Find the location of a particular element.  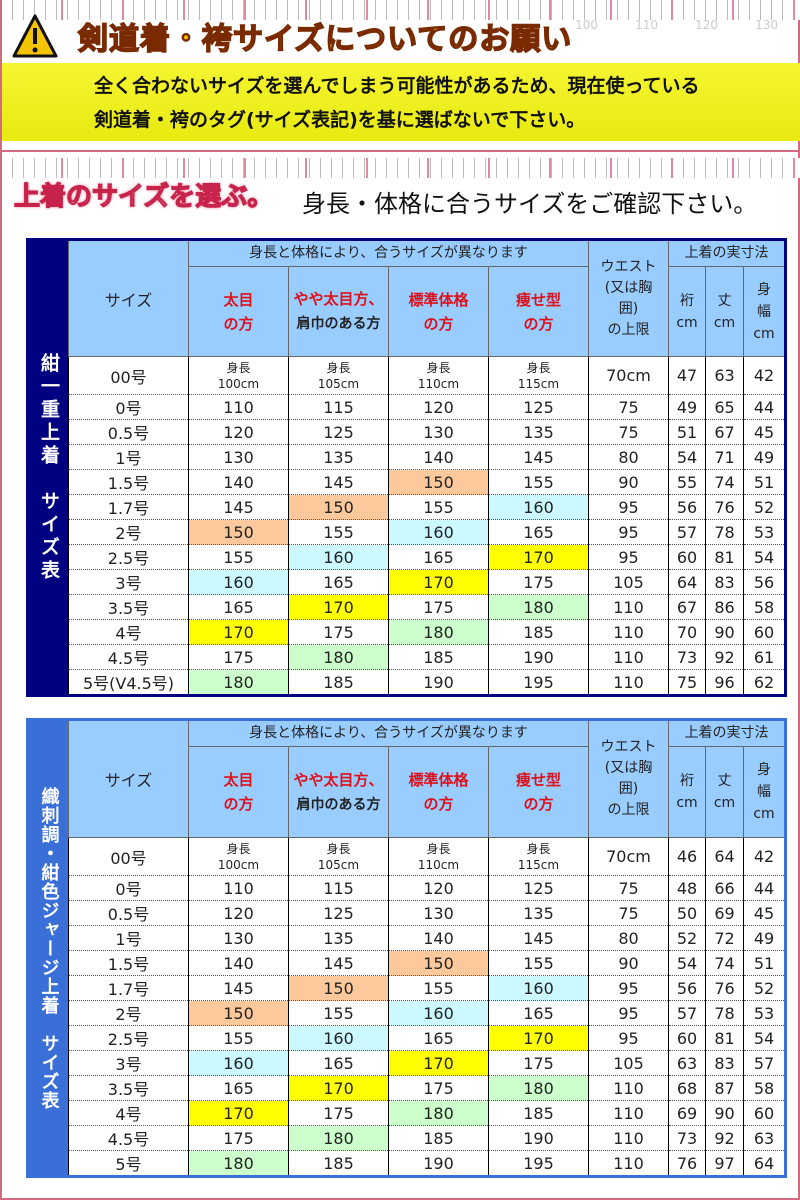

size-cell: 2.5号 is located at coordinates (128, 557).